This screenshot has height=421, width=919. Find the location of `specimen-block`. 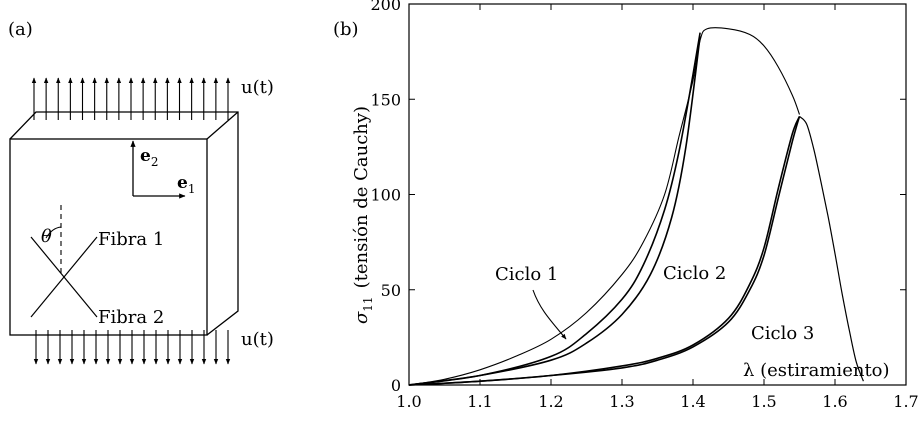

specimen-block is located at coordinates (124, 223).